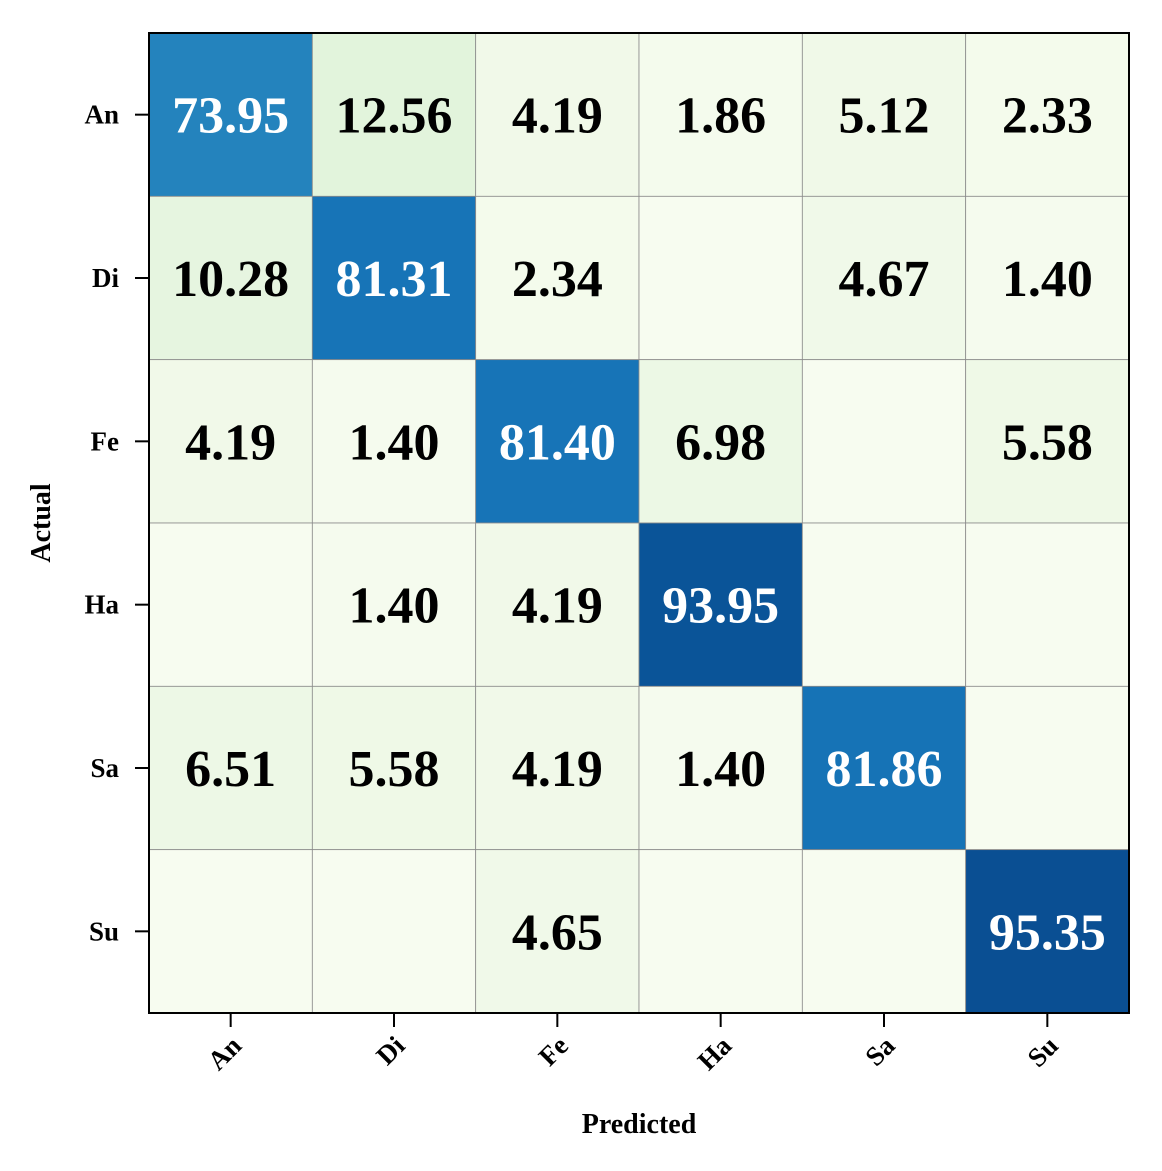 The height and width of the screenshot is (1171, 1162). I want to click on heatmap-cell-Sa-Fe, so click(557, 768).